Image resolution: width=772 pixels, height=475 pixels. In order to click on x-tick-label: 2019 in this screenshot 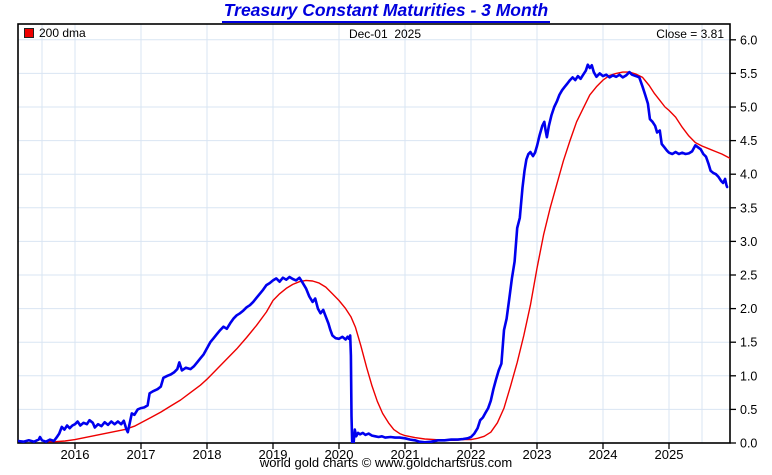, I will do `click(273, 454)`.